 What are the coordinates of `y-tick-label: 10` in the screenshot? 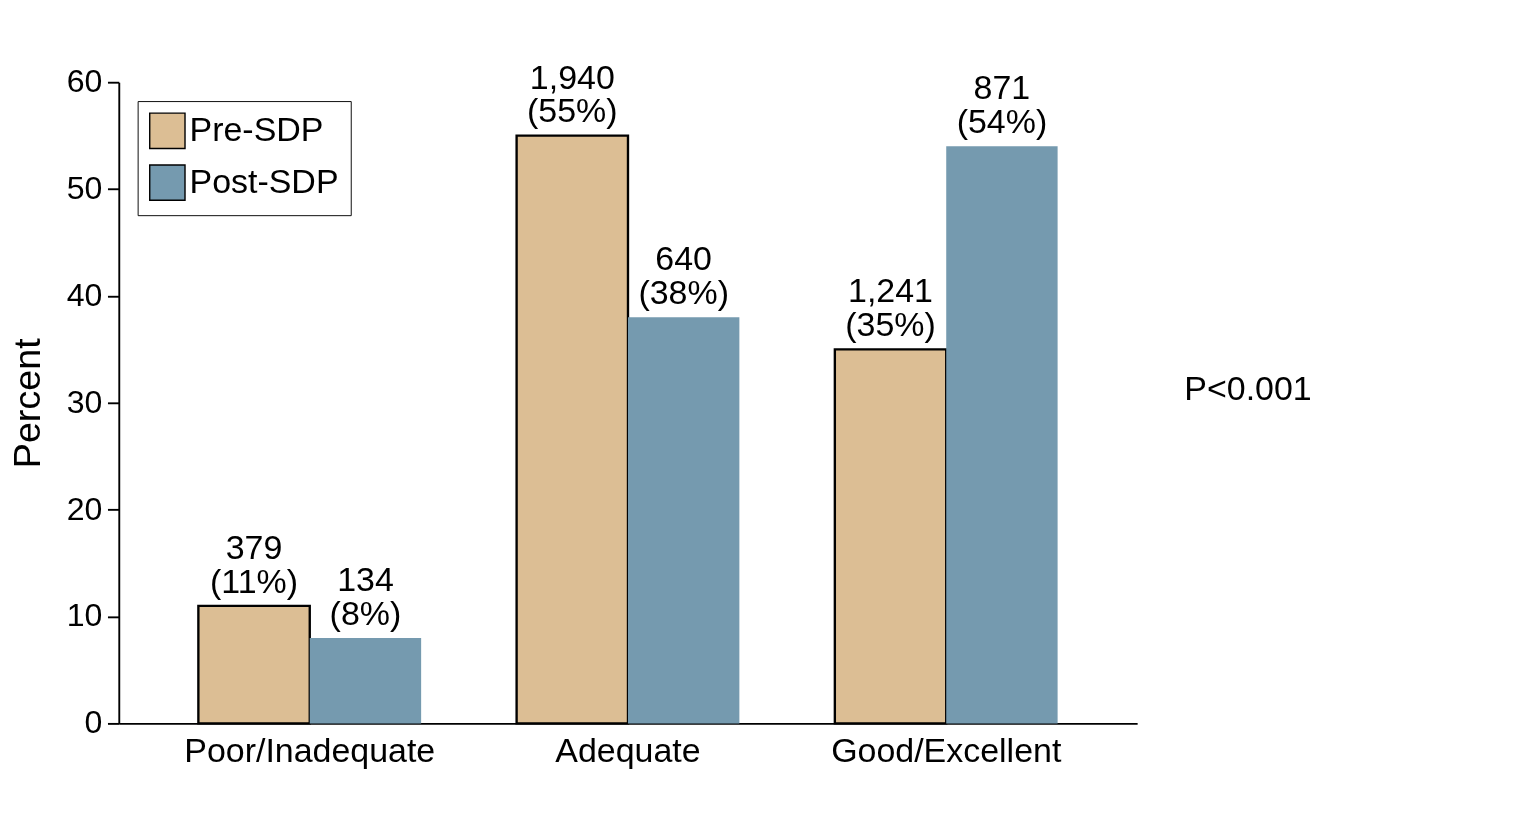 It's located at (84, 615).